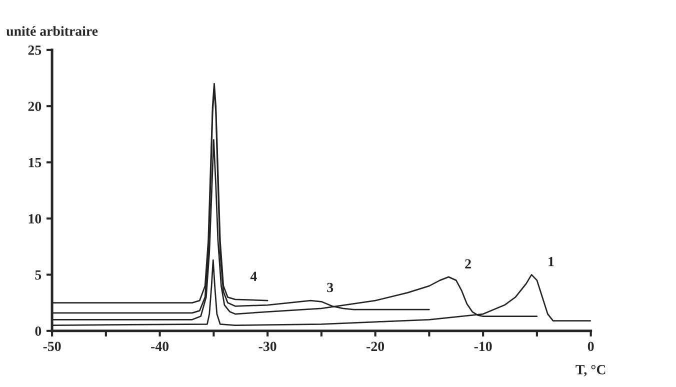 The image size is (676, 387). Describe the element at coordinates (52, 31) in the screenshot. I see `y-axis-title: unité arbitraire` at that location.